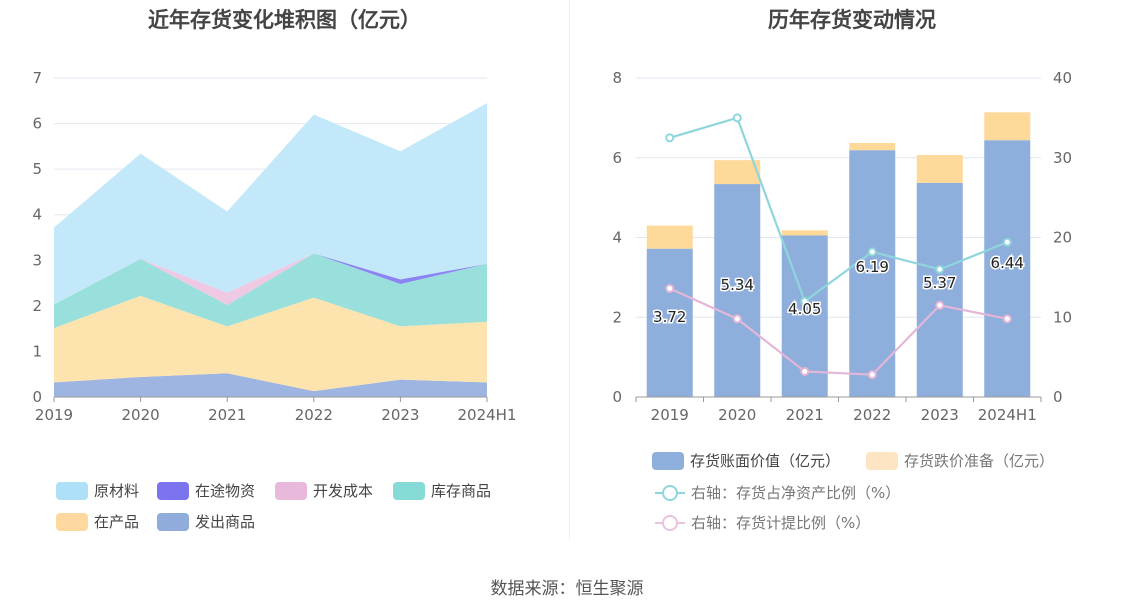 This screenshot has width=1134, height=612. Describe the element at coordinates (765, 461) in the screenshot. I see `legend-label: 存货账面价值（亿元）` at that location.